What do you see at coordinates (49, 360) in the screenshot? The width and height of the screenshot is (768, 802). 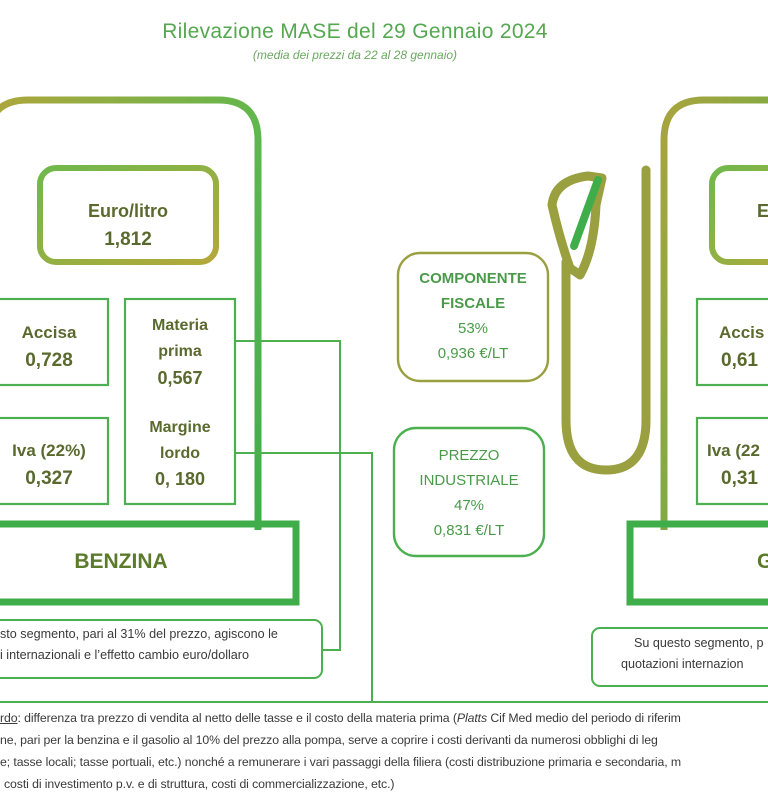 I see `left-accisa-value: 0,728` at bounding box center [49, 360].